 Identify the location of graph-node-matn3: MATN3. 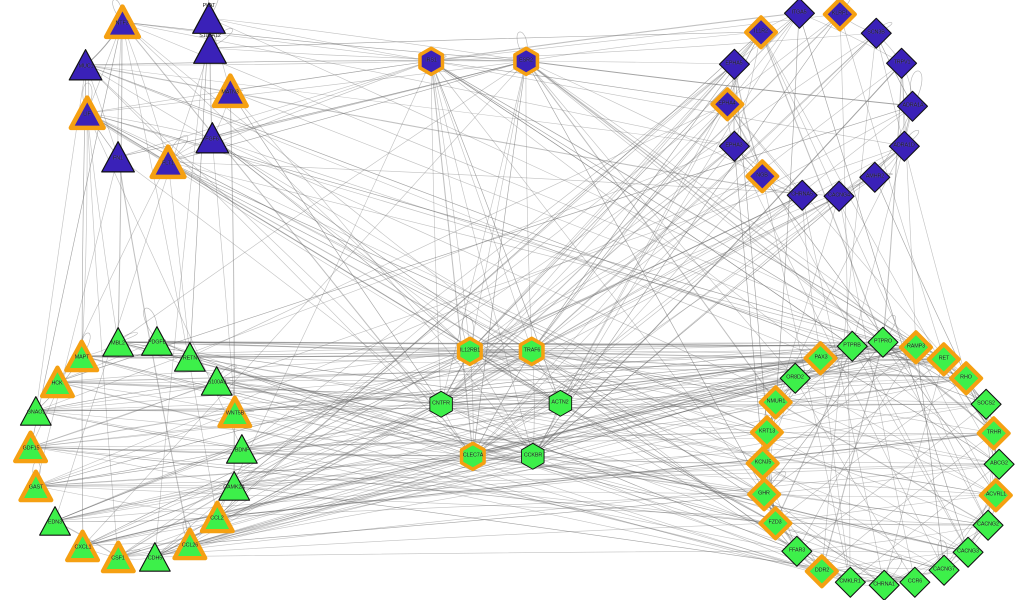
(230, 91).